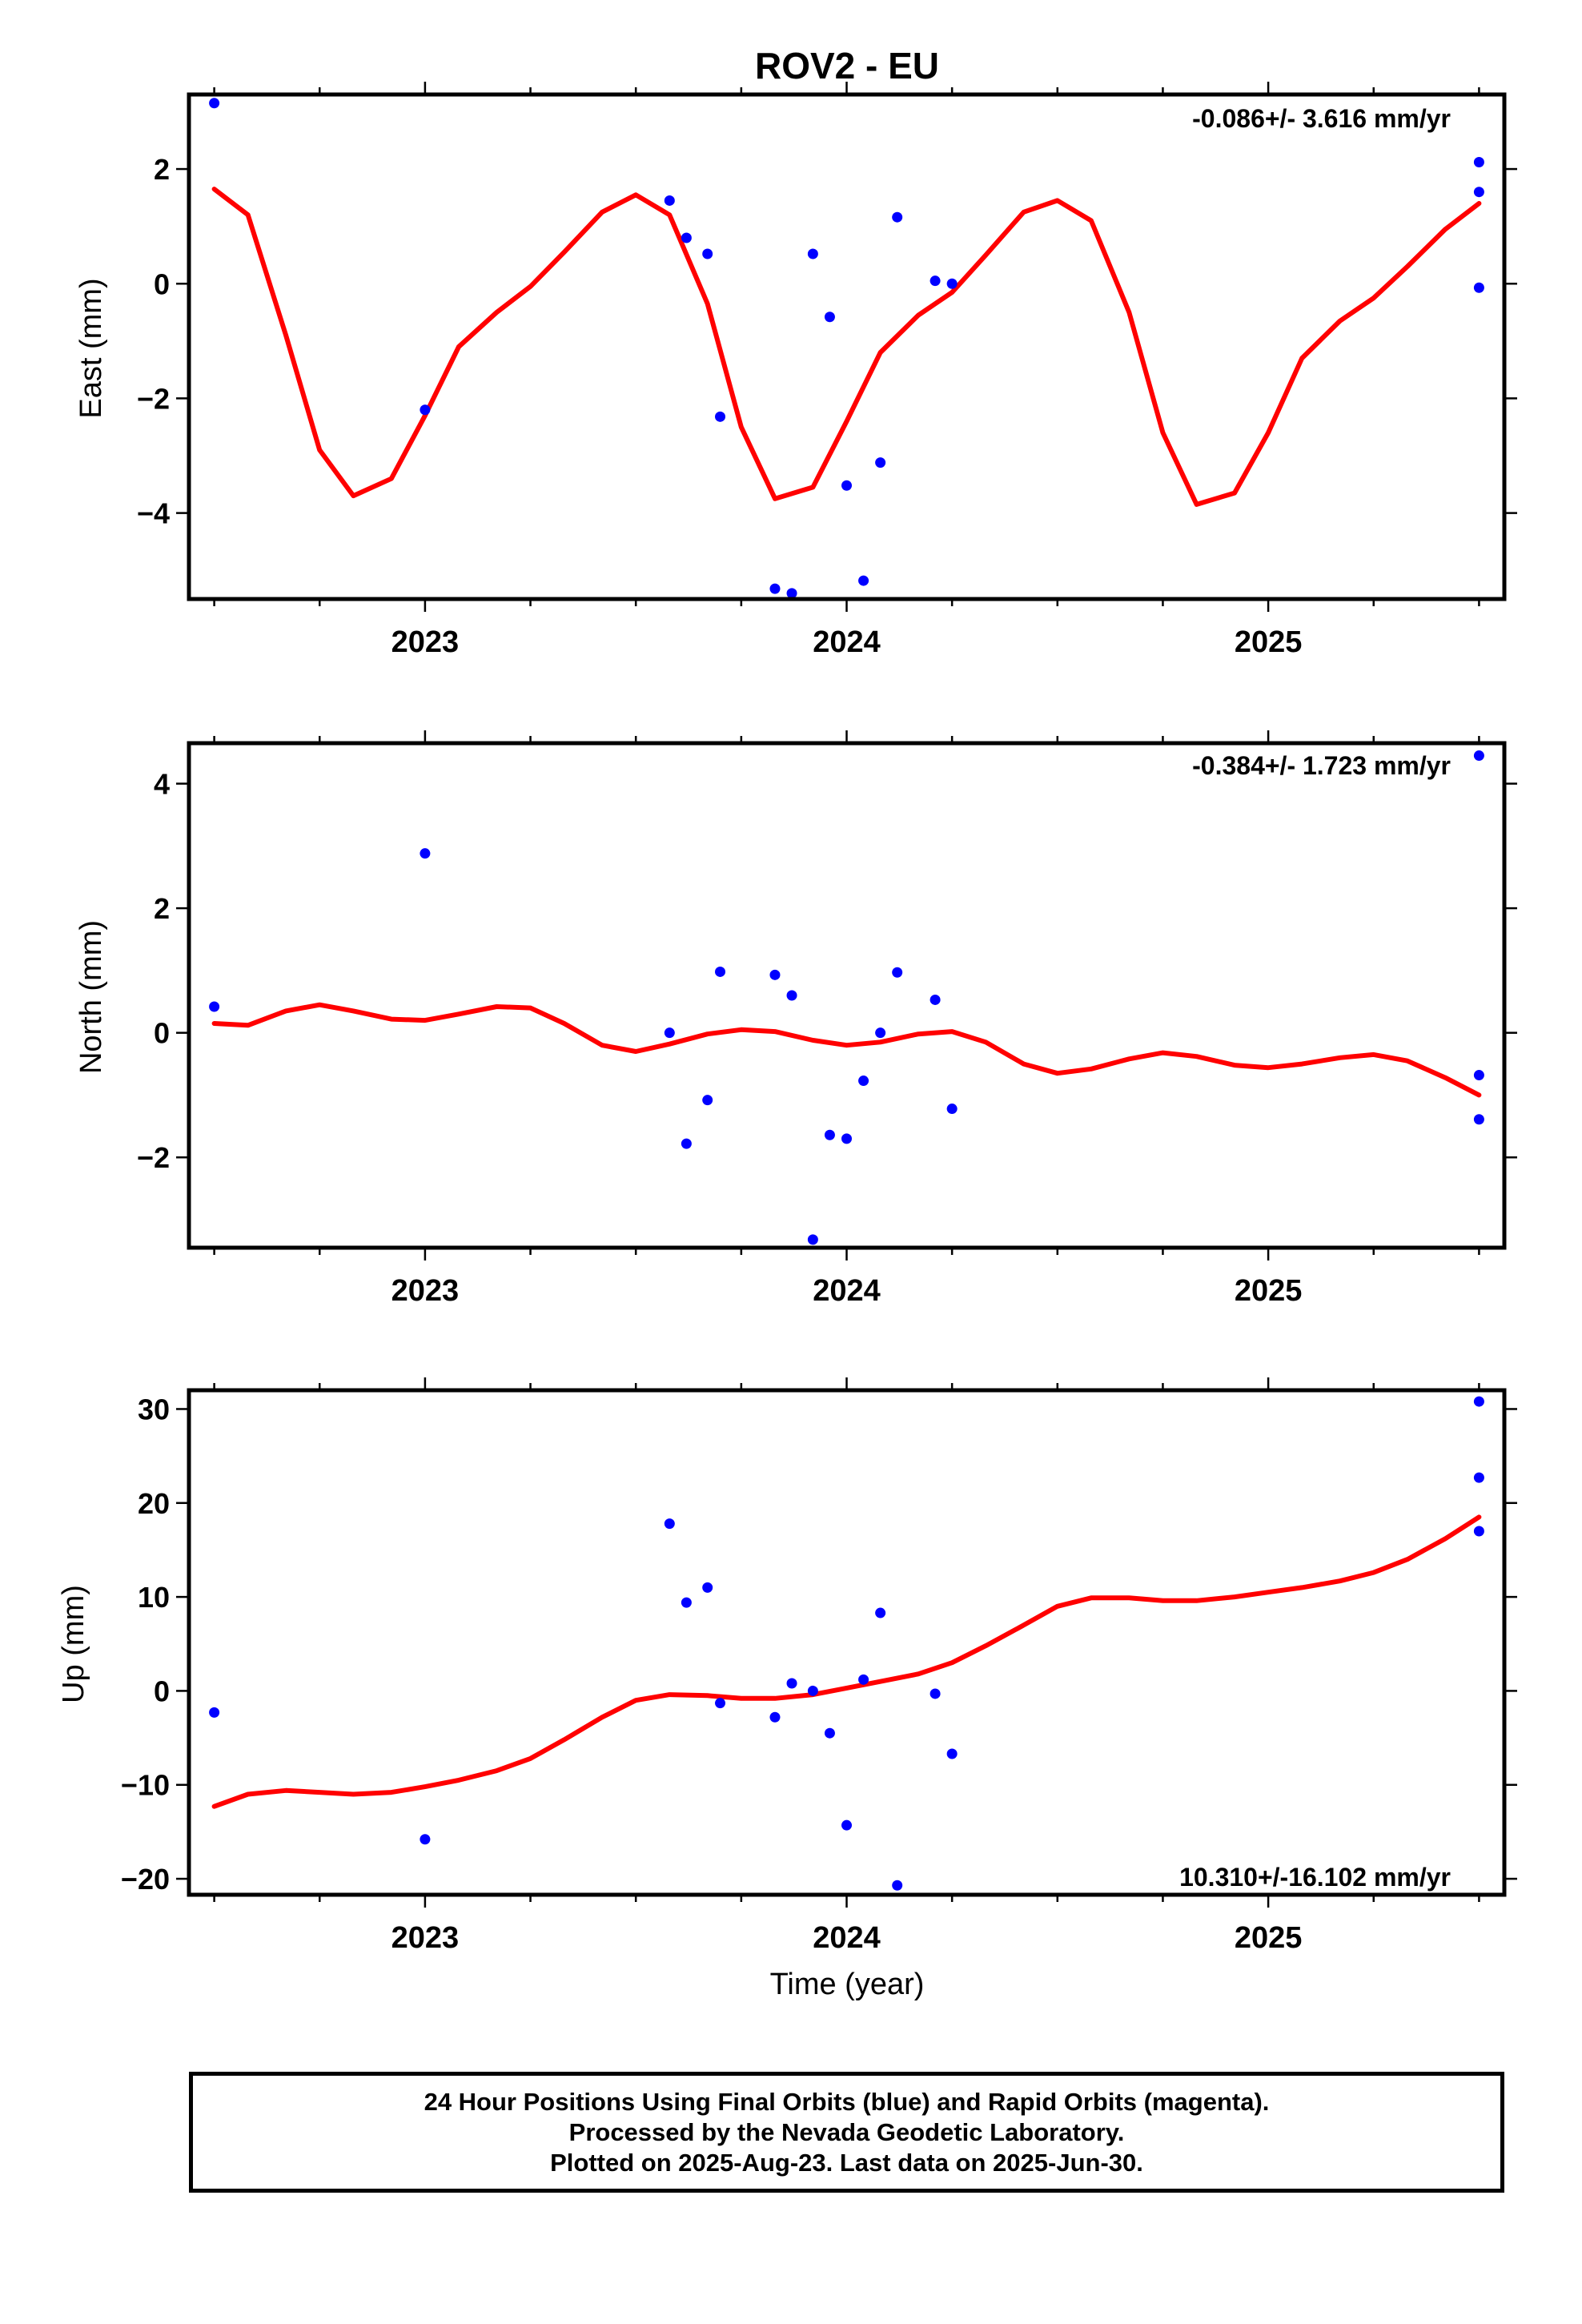 Image resolution: width=1582 pixels, height=2324 pixels. Describe the element at coordinates (154, 1503) in the screenshot. I see `y-tick-label: 20` at that location.